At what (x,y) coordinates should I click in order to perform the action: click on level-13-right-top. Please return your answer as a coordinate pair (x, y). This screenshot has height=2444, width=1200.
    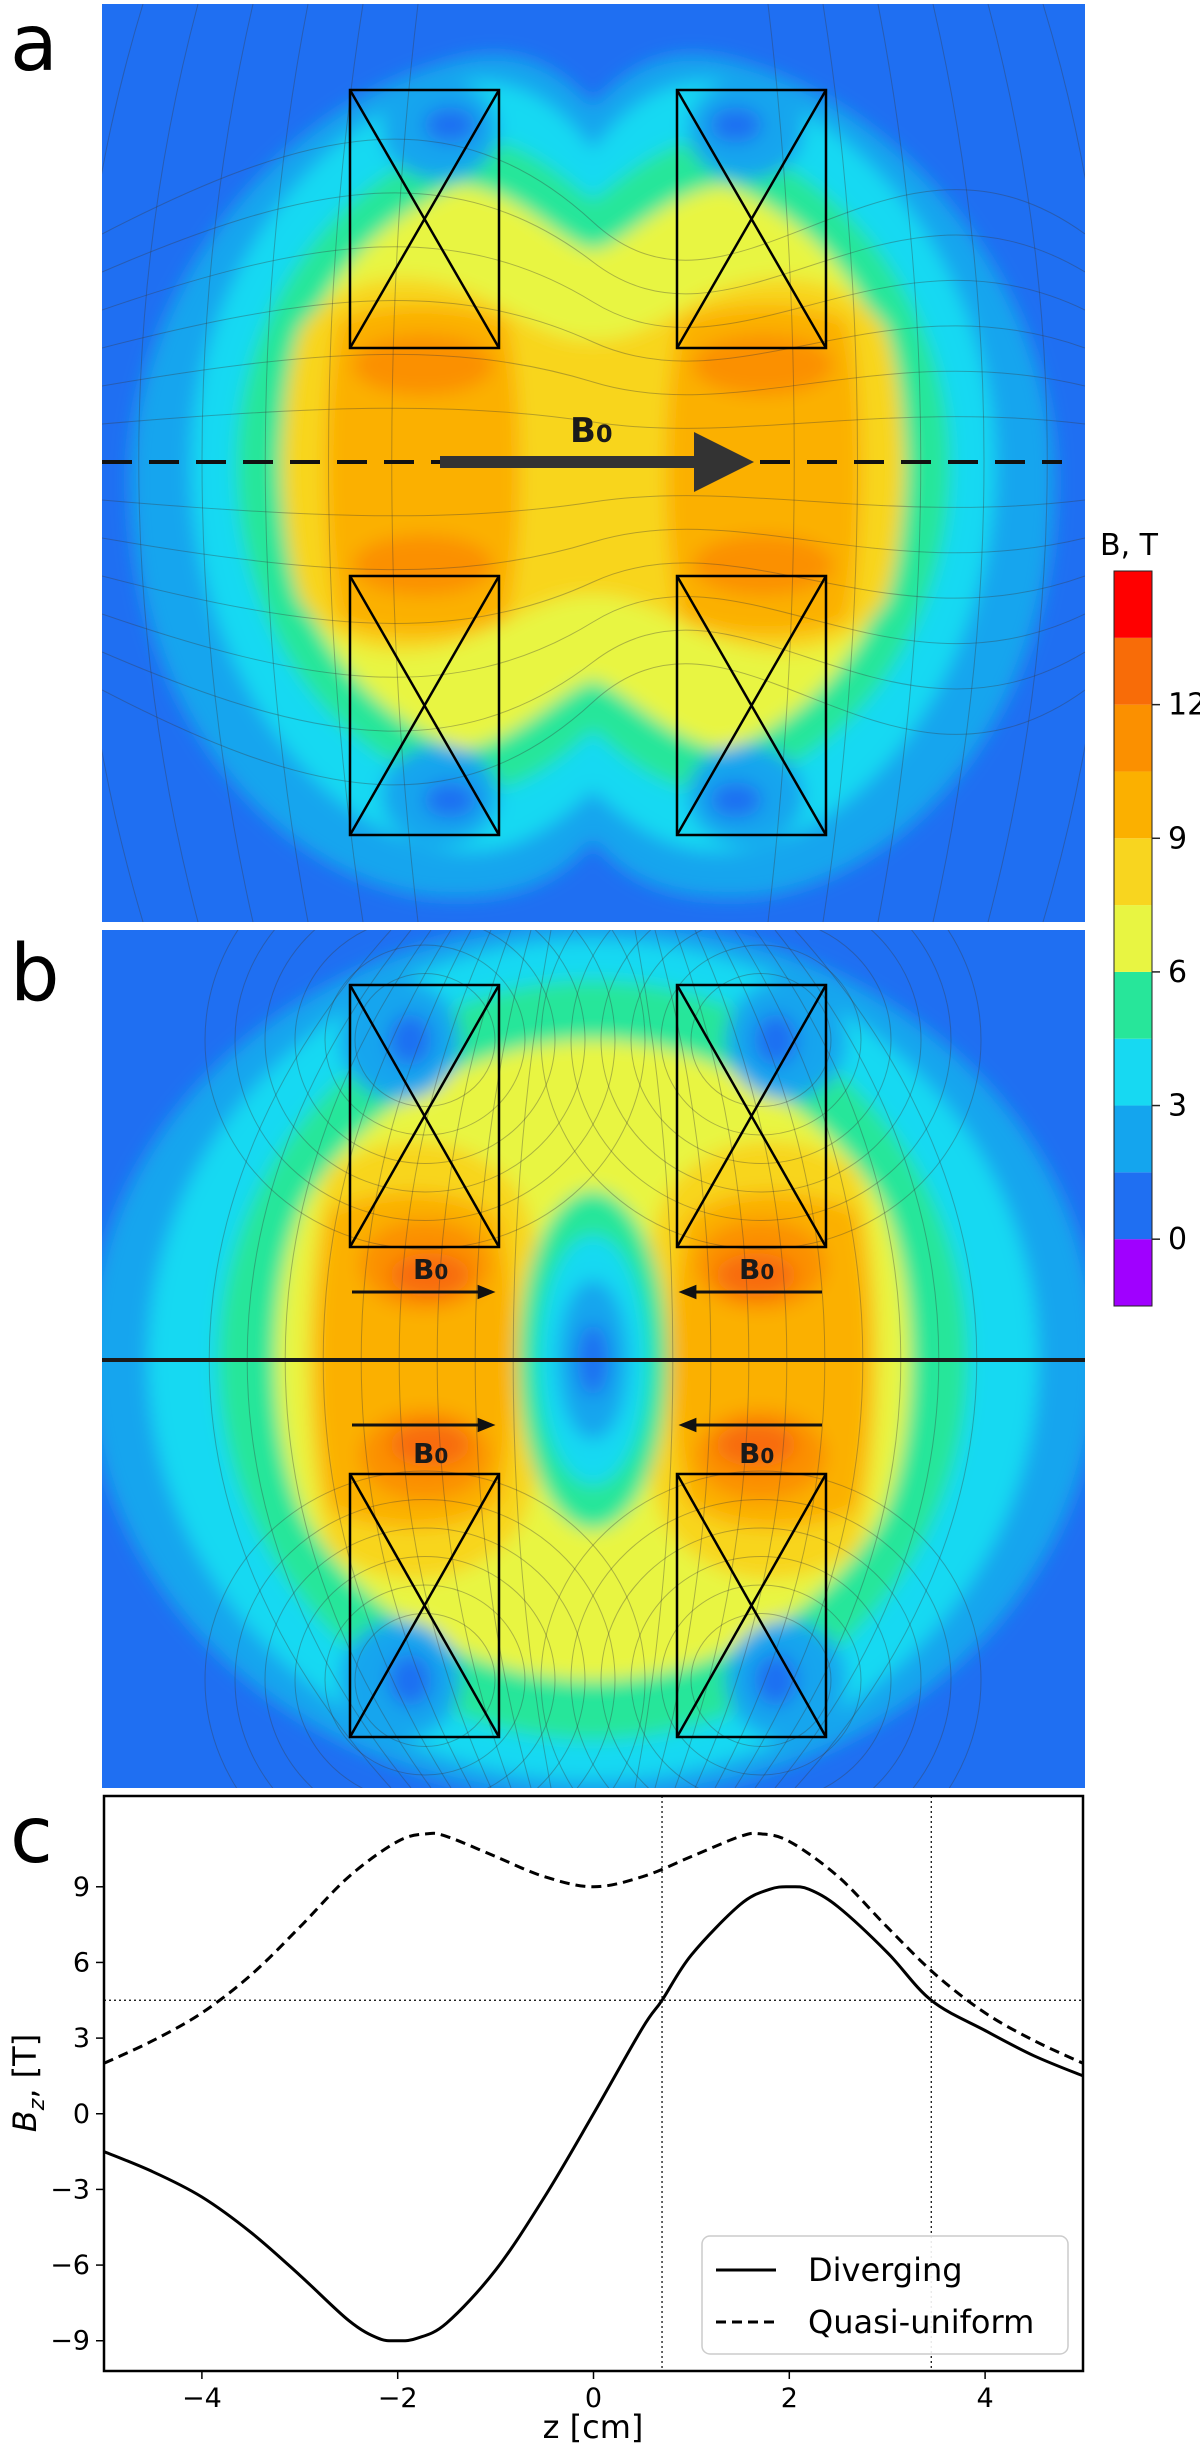
    Looking at the image, I should click on (756, 1275).